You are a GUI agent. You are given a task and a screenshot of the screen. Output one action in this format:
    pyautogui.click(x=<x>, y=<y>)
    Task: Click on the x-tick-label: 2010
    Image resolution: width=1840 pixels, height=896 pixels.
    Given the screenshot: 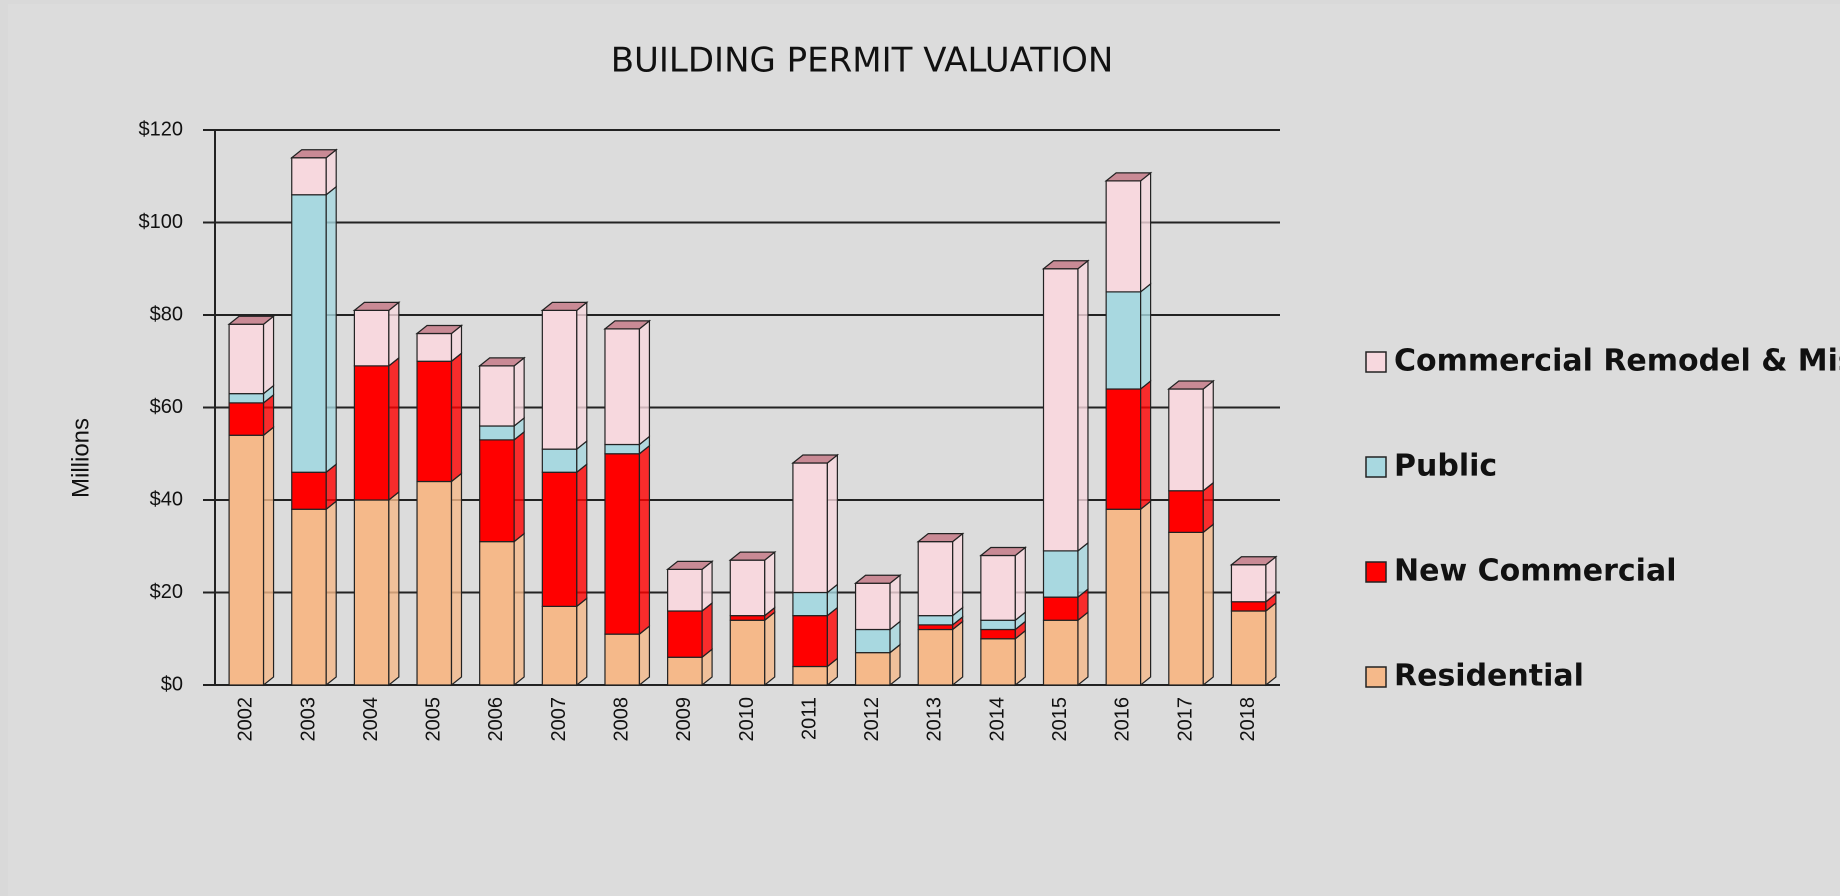 What is the action you would take?
    pyautogui.click(x=747, y=719)
    